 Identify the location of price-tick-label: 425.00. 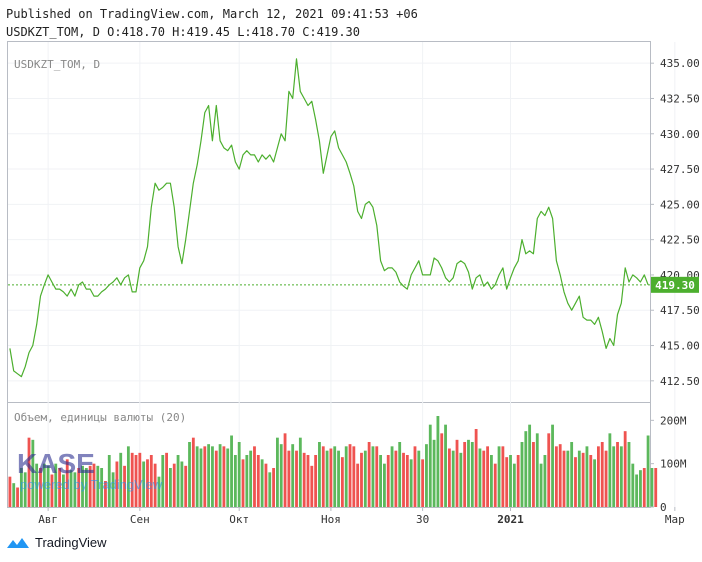
(680, 204).